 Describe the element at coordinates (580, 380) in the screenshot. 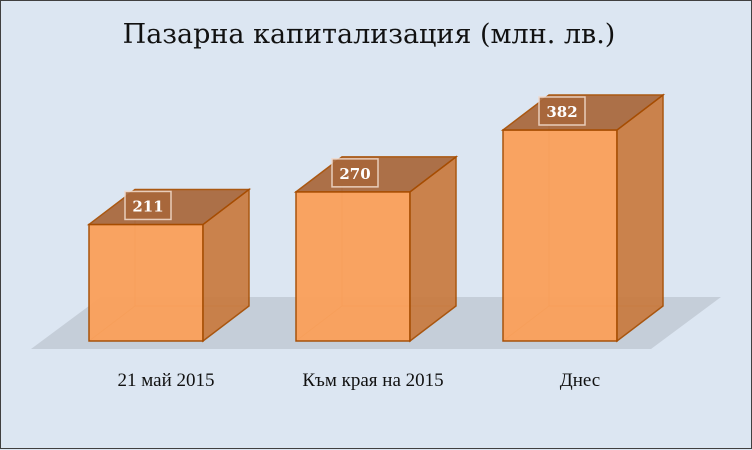

I see `category-label: Днес` at that location.